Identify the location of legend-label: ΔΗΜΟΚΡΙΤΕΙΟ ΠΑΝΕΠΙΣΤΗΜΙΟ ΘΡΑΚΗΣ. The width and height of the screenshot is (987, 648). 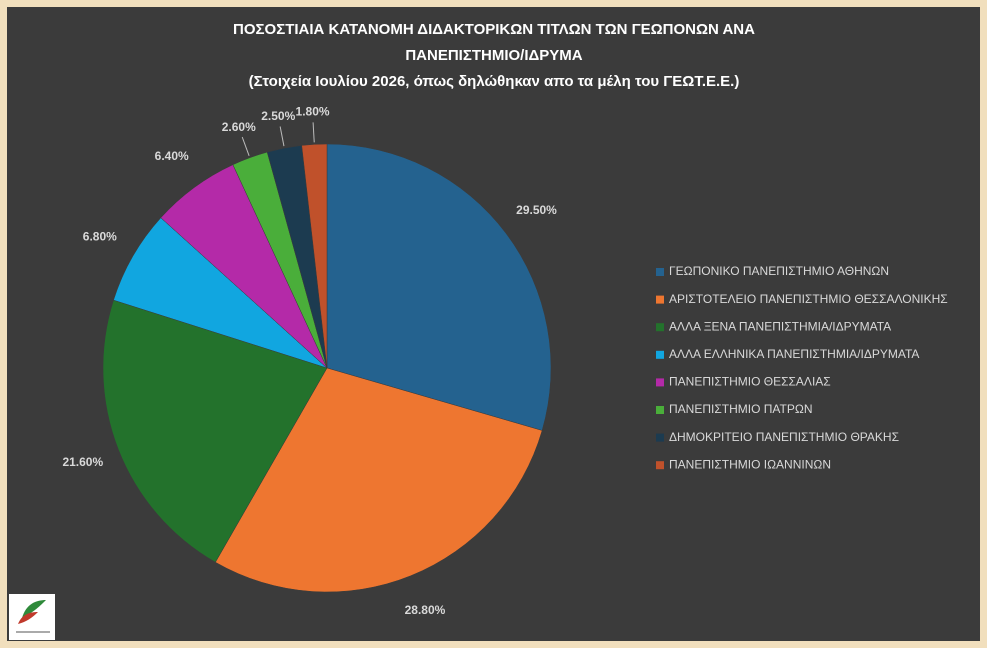
(784, 437).